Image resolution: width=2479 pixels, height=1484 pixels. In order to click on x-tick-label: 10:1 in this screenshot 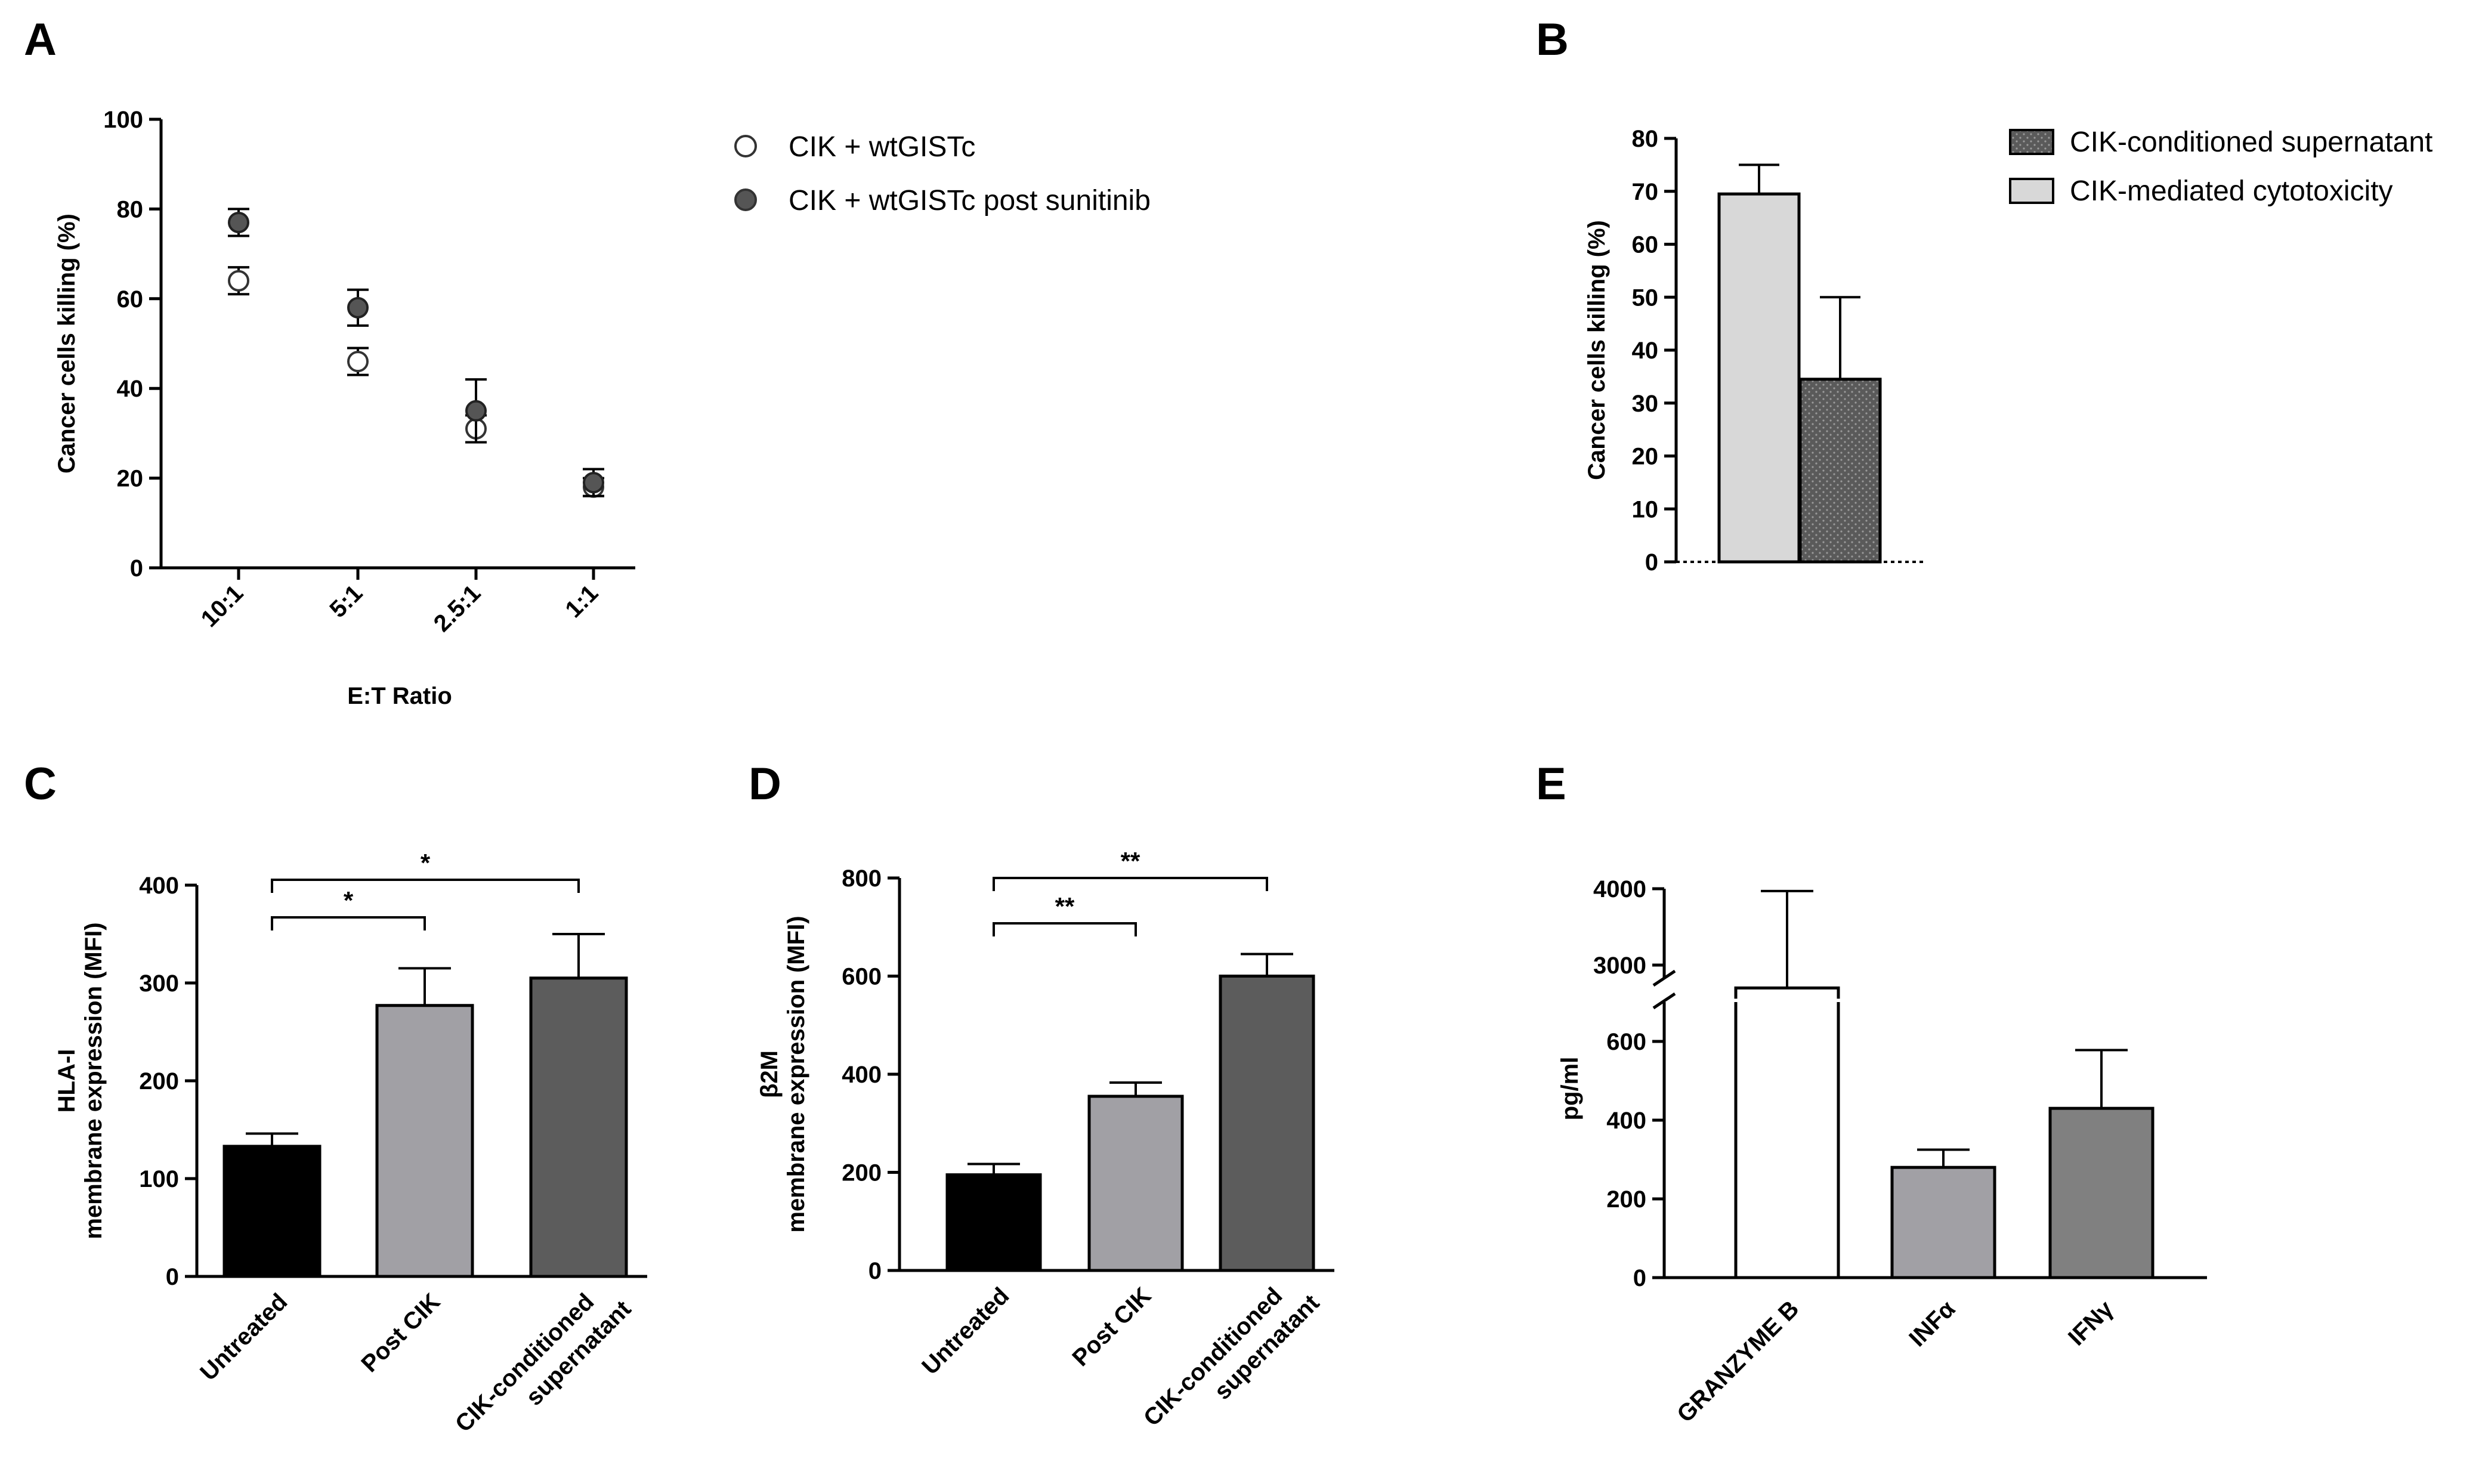, I will do `click(222, 606)`.